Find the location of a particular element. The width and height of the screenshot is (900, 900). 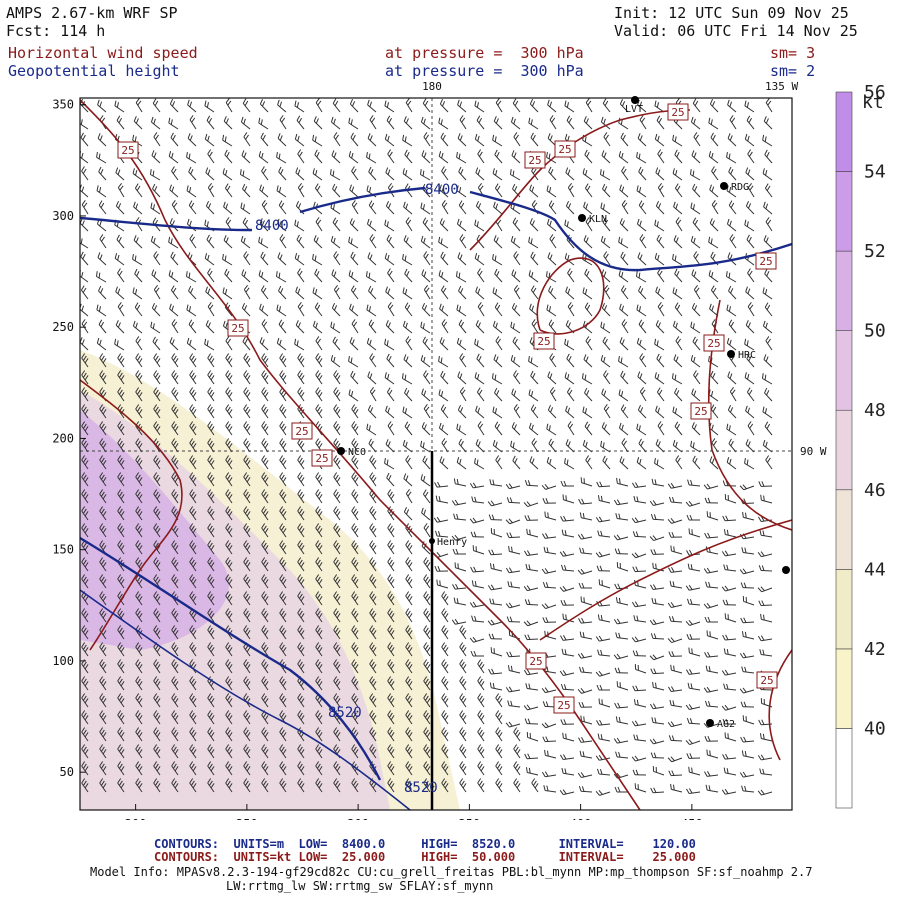

station-marker is located at coordinates (341, 451).